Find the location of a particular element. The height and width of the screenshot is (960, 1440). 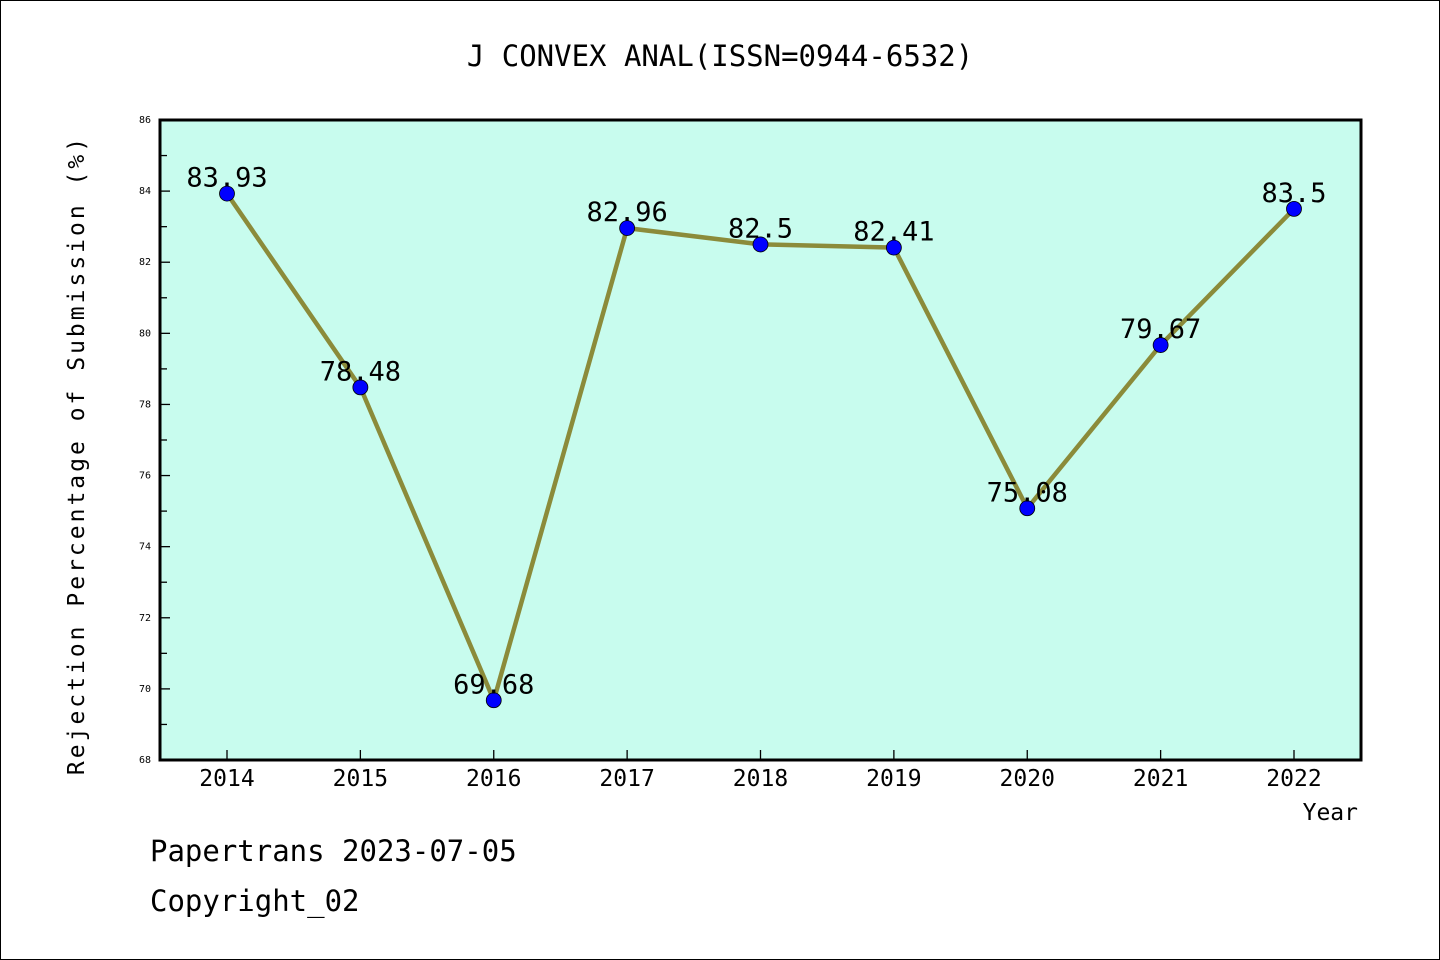

x-tick-label-2019: 2019 is located at coordinates (893, 779).